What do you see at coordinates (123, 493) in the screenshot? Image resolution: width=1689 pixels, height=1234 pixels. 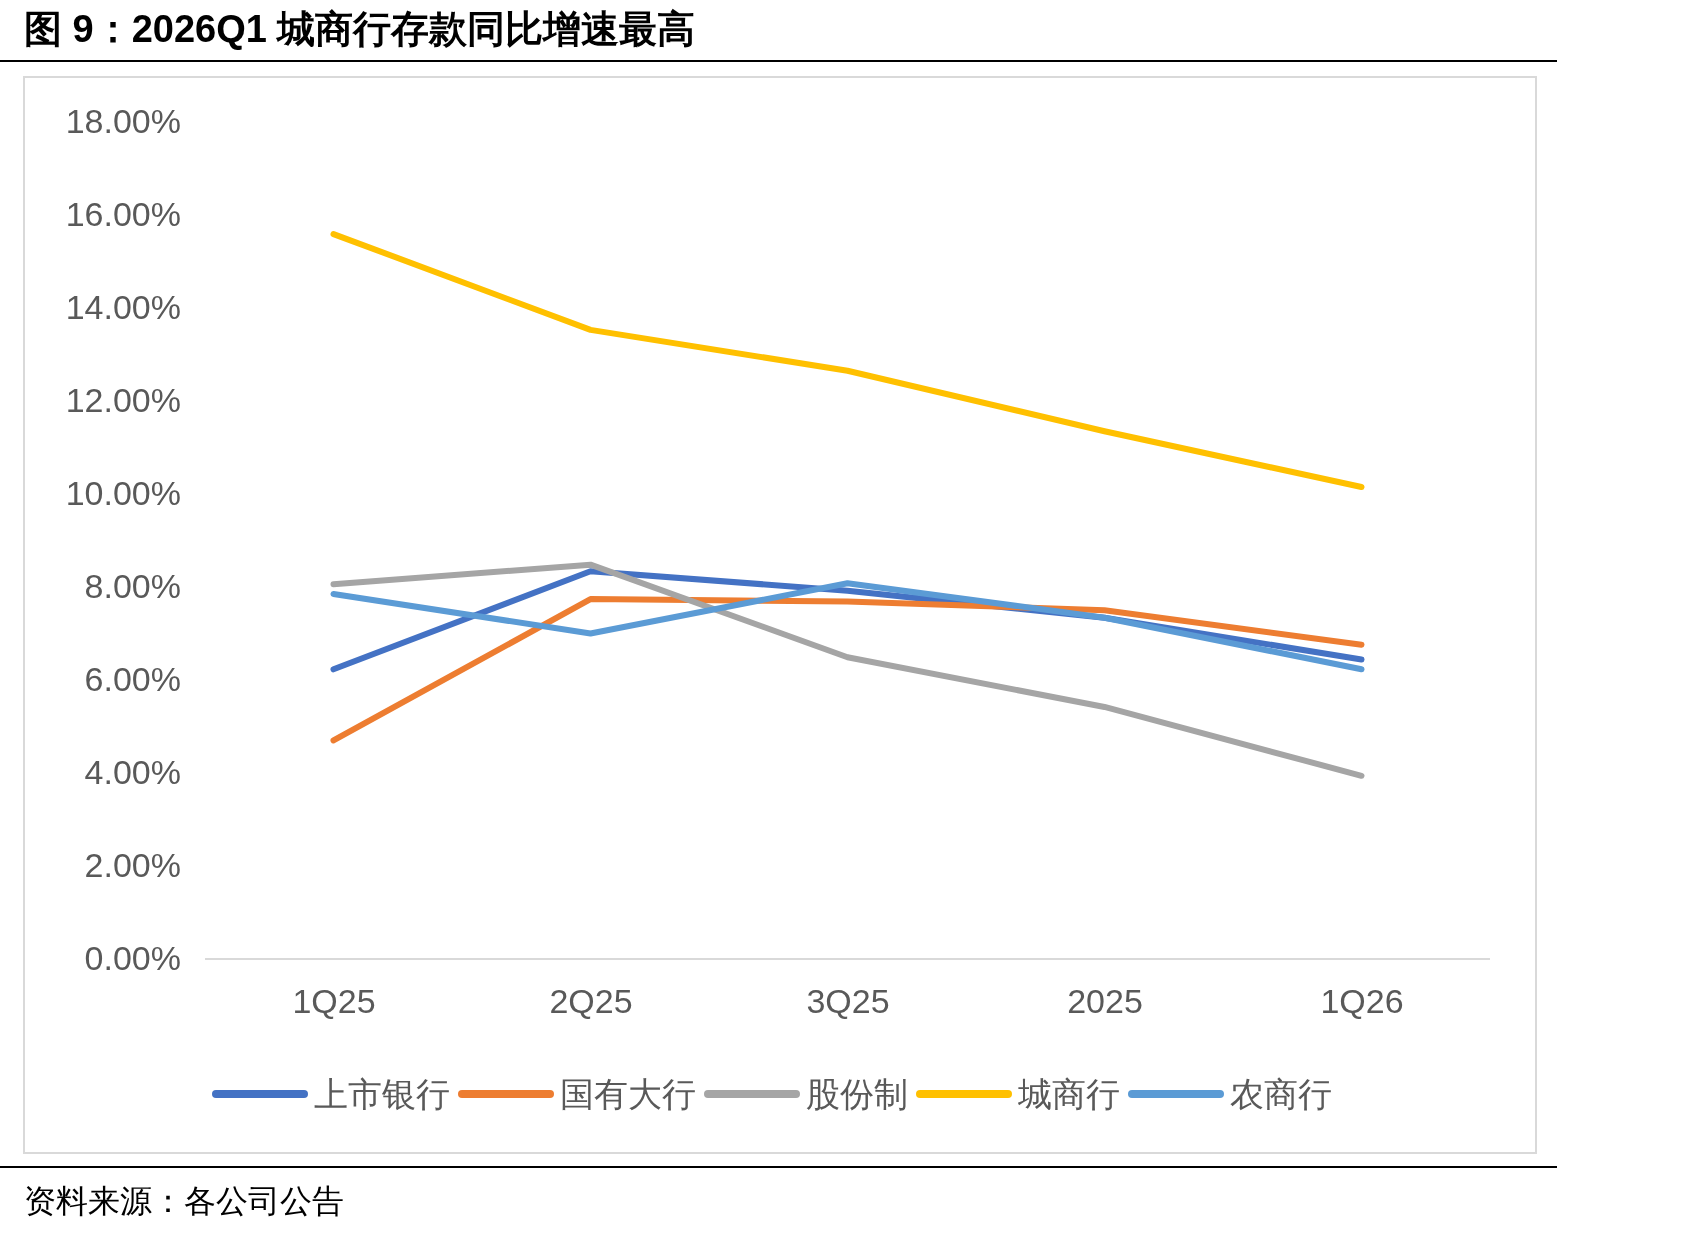 I see `y-tick-label: 10.00%` at bounding box center [123, 493].